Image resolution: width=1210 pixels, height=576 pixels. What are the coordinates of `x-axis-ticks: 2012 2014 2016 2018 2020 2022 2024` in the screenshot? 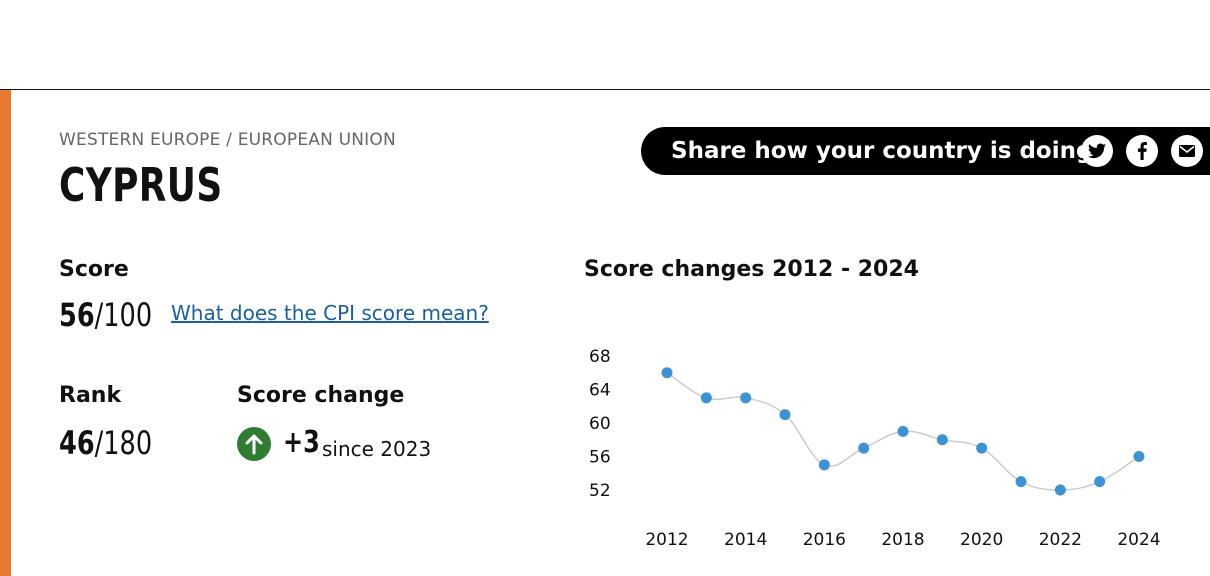 It's located at (902, 540).